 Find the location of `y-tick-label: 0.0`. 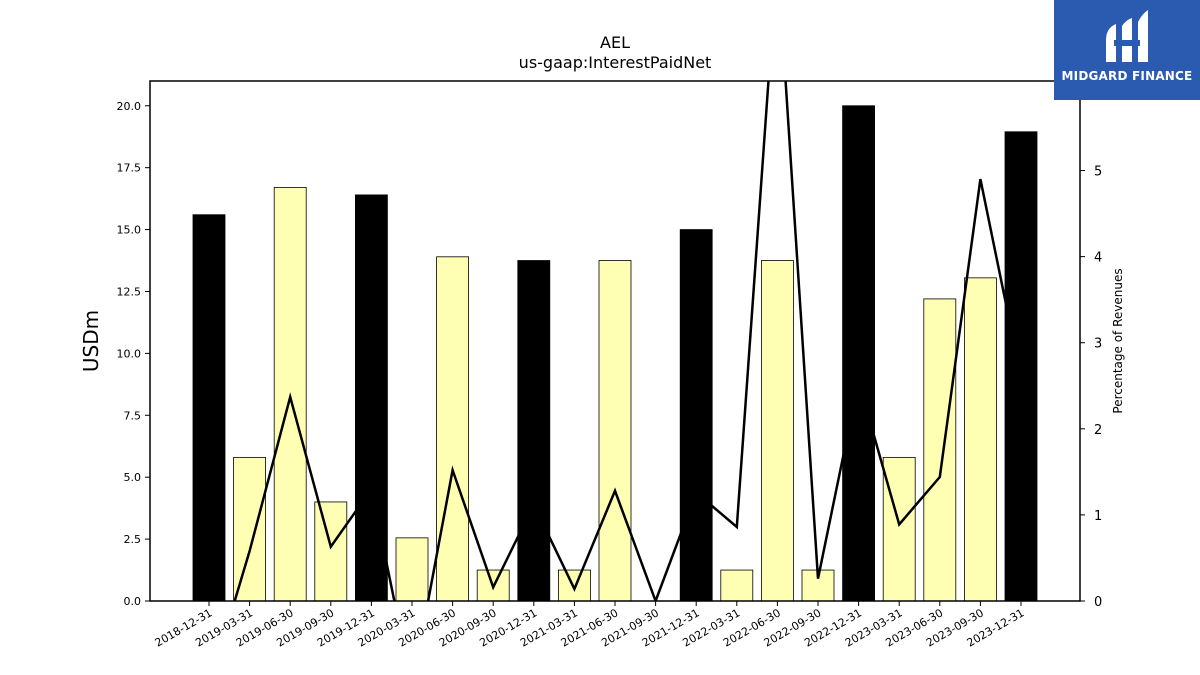

y-tick-label: 0.0 is located at coordinates (133, 601).